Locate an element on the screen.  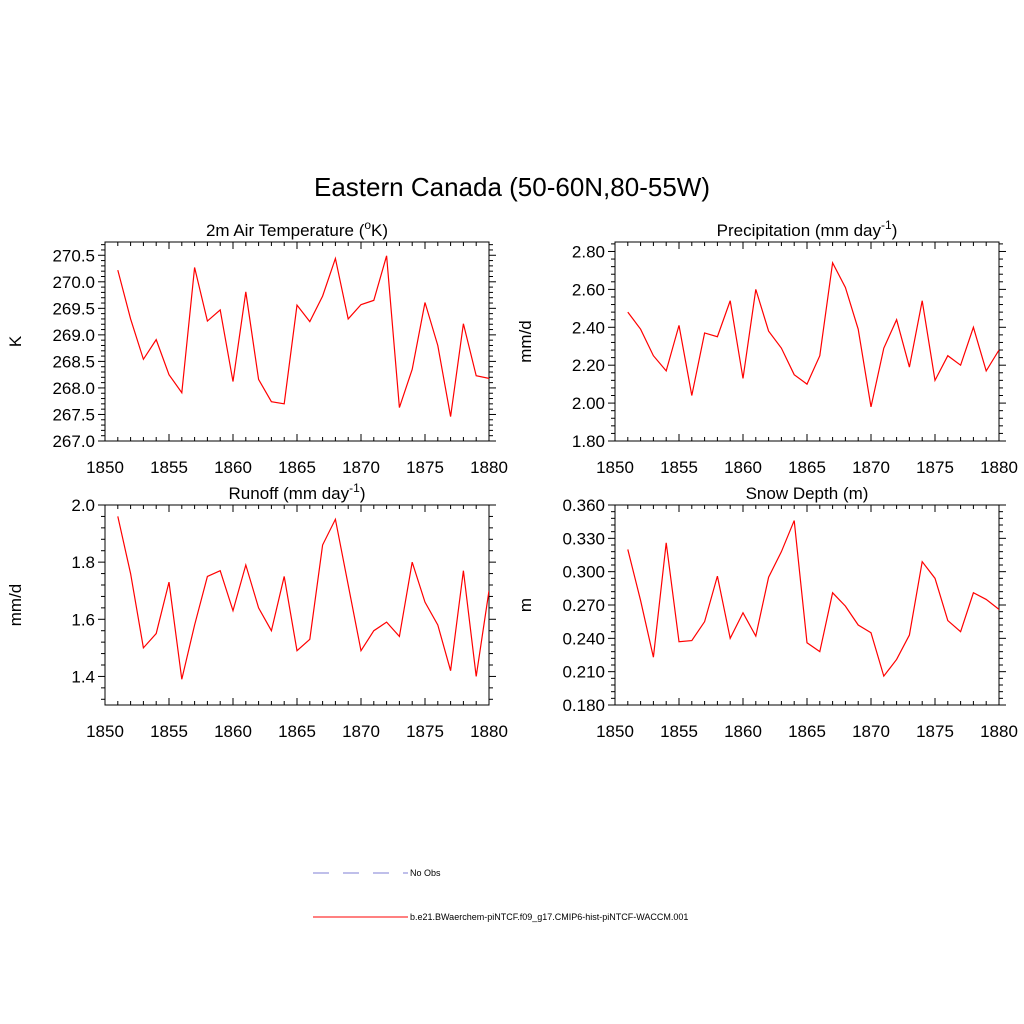
air-temperature-x-tick-label: 1865 is located at coordinates (297, 467).